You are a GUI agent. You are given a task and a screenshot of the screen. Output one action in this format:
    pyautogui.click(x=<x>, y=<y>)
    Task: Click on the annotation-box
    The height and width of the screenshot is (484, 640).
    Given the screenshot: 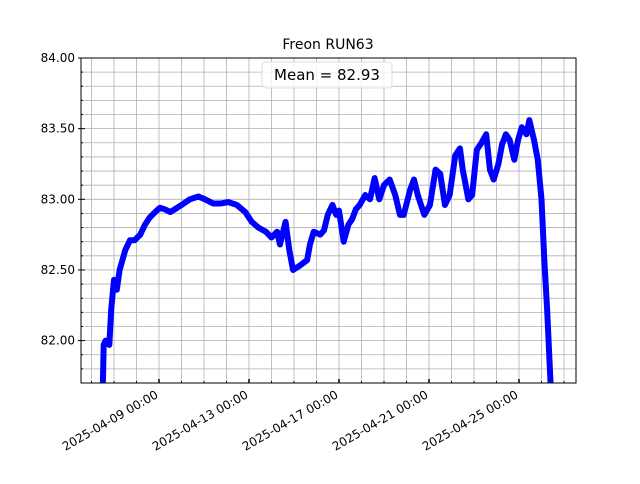 What is the action you would take?
    pyautogui.click(x=327, y=75)
    